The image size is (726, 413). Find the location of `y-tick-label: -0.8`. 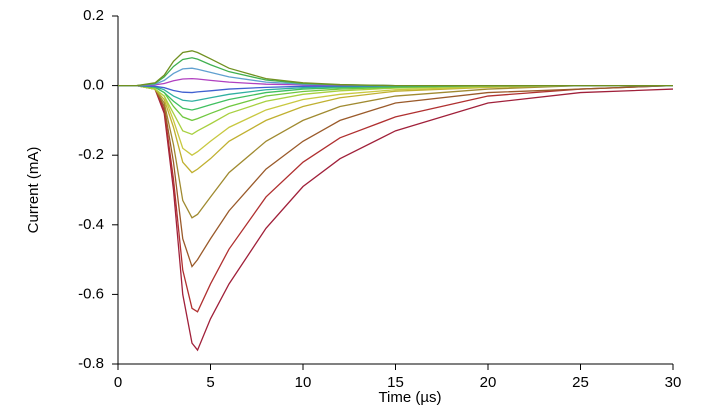

y-tick-label: -0.8 is located at coordinates (91, 363).